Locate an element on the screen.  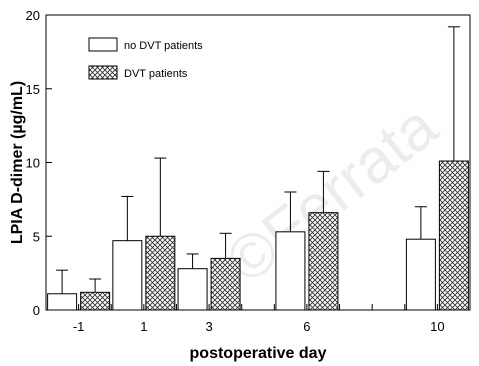
x-tick-label: 3 is located at coordinates (208, 326).